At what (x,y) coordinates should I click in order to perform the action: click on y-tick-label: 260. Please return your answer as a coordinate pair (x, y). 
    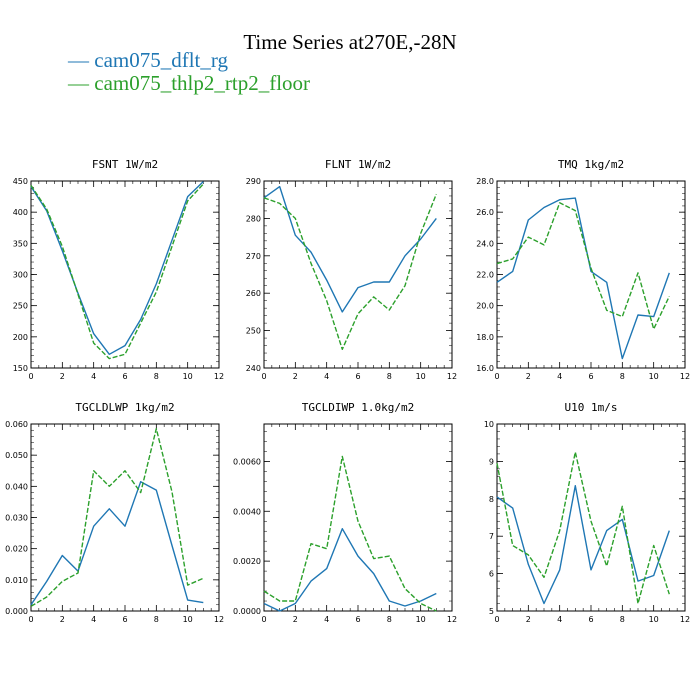
    Looking at the image, I should click on (253, 293).